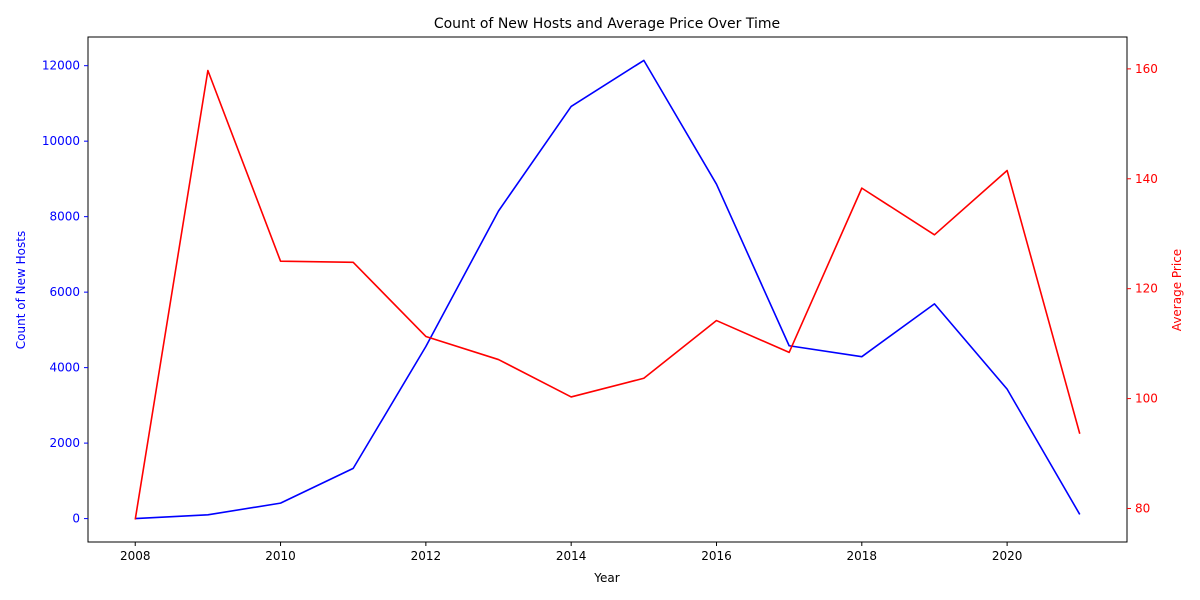 The width and height of the screenshot is (1200, 600). What do you see at coordinates (1146, 399) in the screenshot?
I see `y-right-tick-label: 100` at bounding box center [1146, 399].